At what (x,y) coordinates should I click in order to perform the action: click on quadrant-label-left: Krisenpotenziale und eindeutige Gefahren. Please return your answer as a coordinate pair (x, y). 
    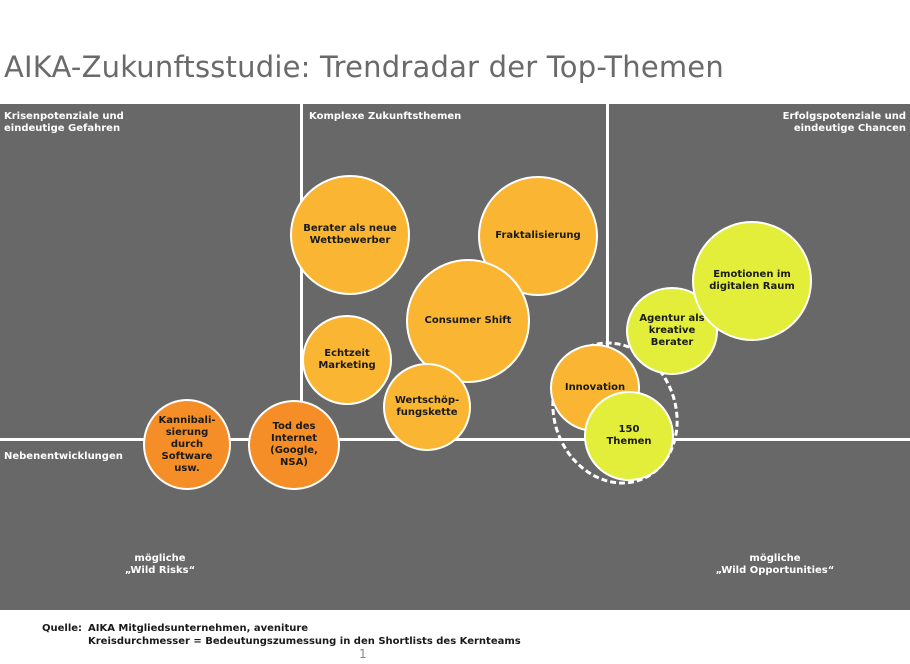
    Looking at the image, I should click on (64, 122).